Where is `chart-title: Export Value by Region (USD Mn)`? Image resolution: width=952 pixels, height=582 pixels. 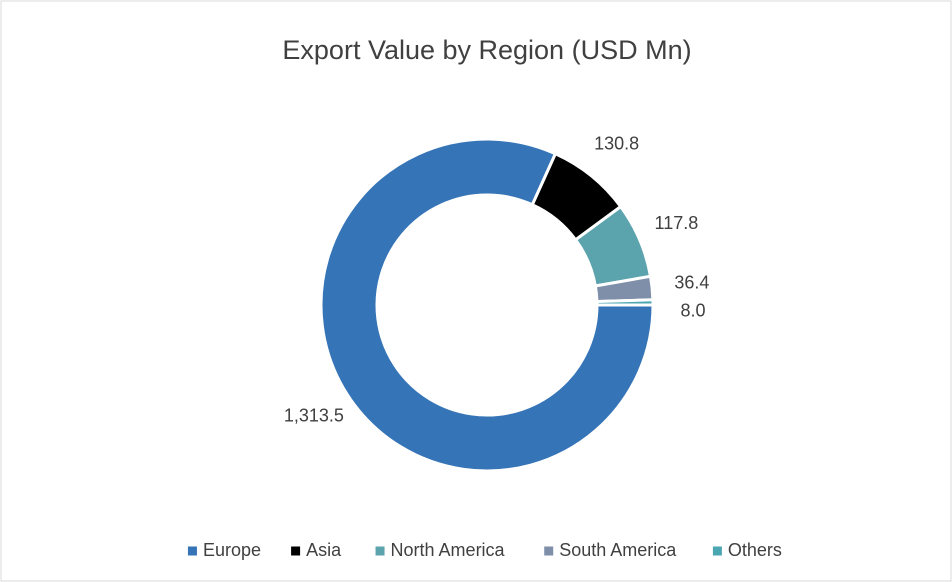 chart-title: Export Value by Region (USD Mn) is located at coordinates (486, 50).